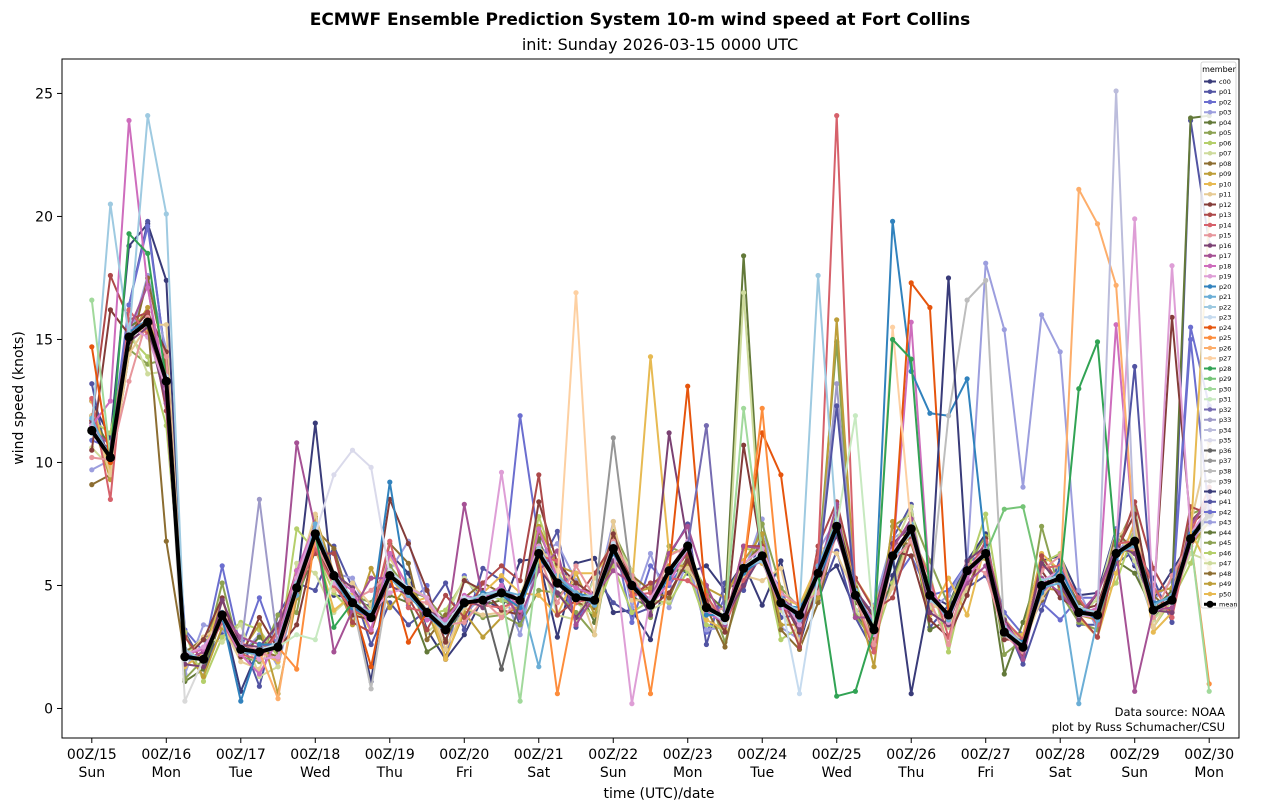 The image size is (1266, 812). Describe the element at coordinates (1217, 410) in the screenshot. I see `legend-entry-p32: p32` at that location.